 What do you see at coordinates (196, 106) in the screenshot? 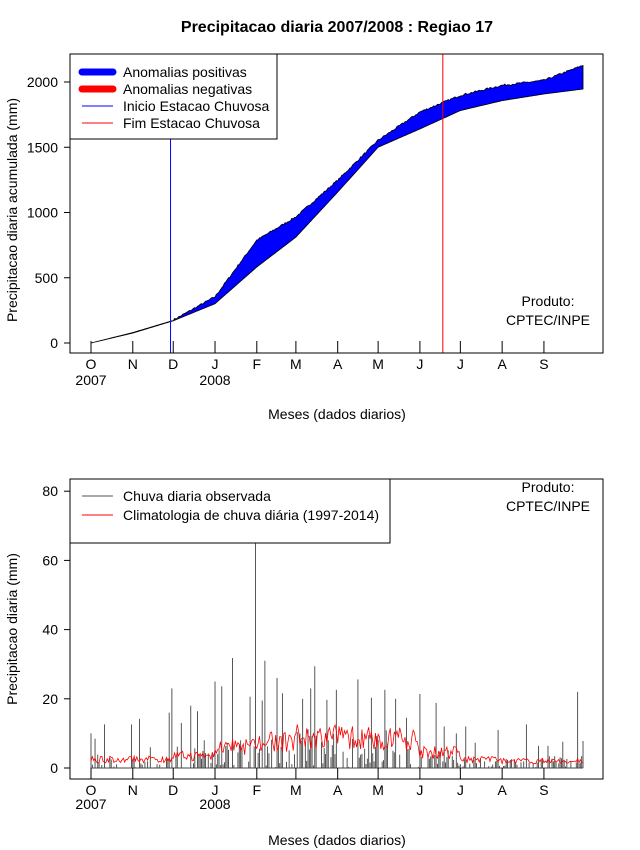
I see `legend-label: Inicio Estacao Chuvosa` at bounding box center [196, 106].